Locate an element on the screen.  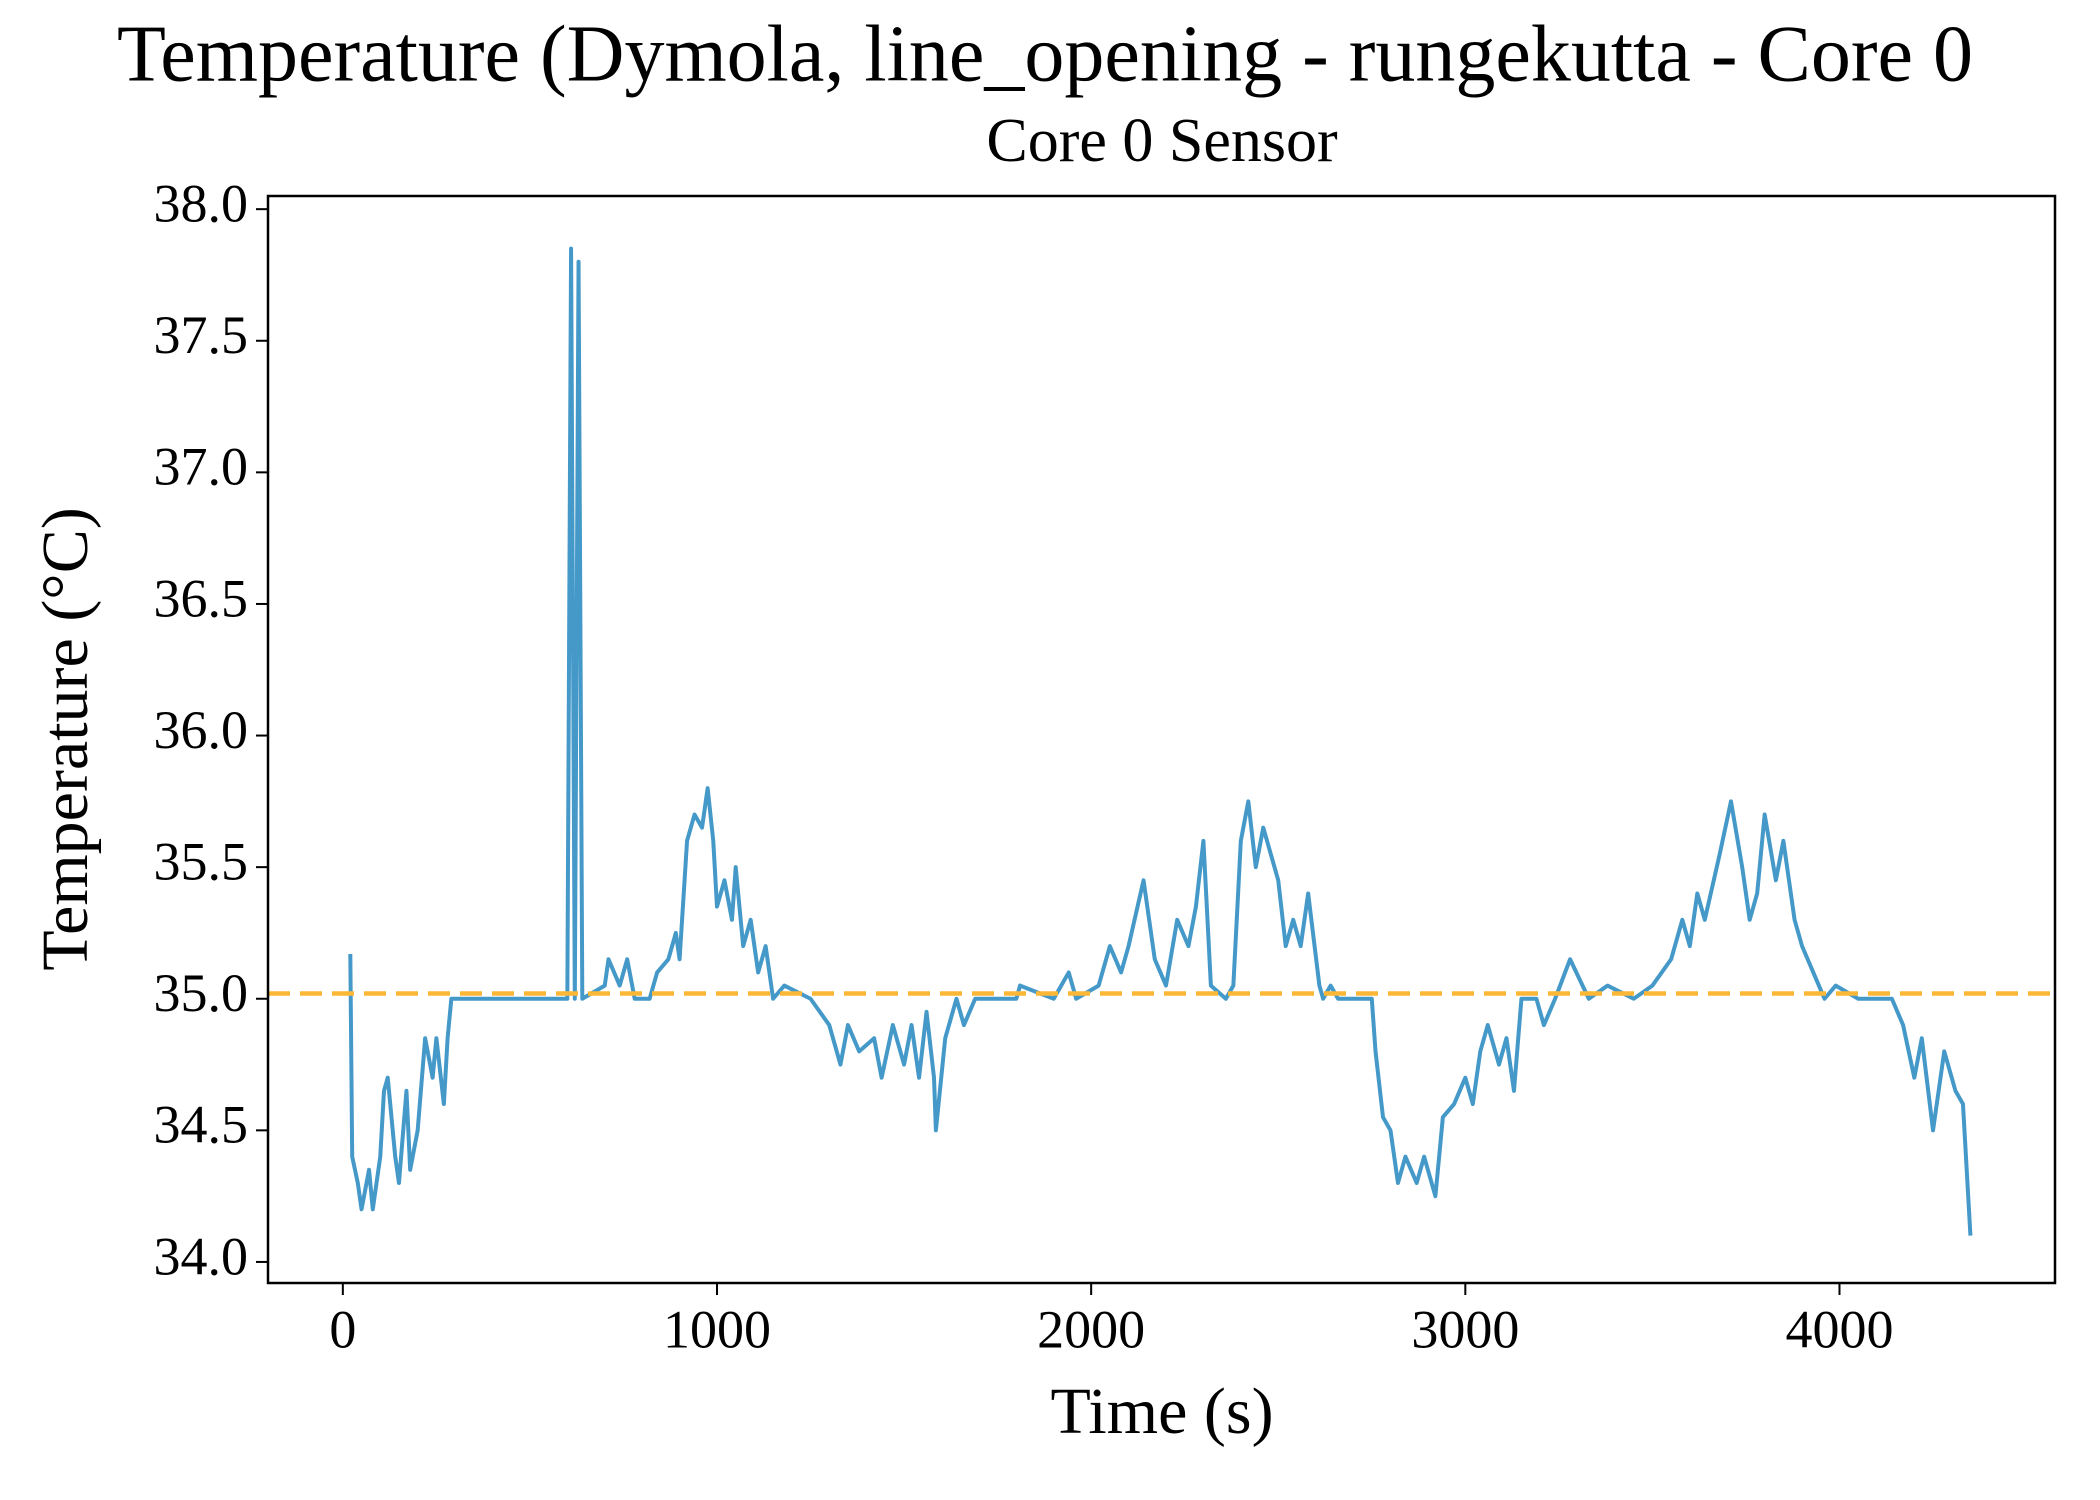
y-tick-label: 38.0 is located at coordinates (201, 204).